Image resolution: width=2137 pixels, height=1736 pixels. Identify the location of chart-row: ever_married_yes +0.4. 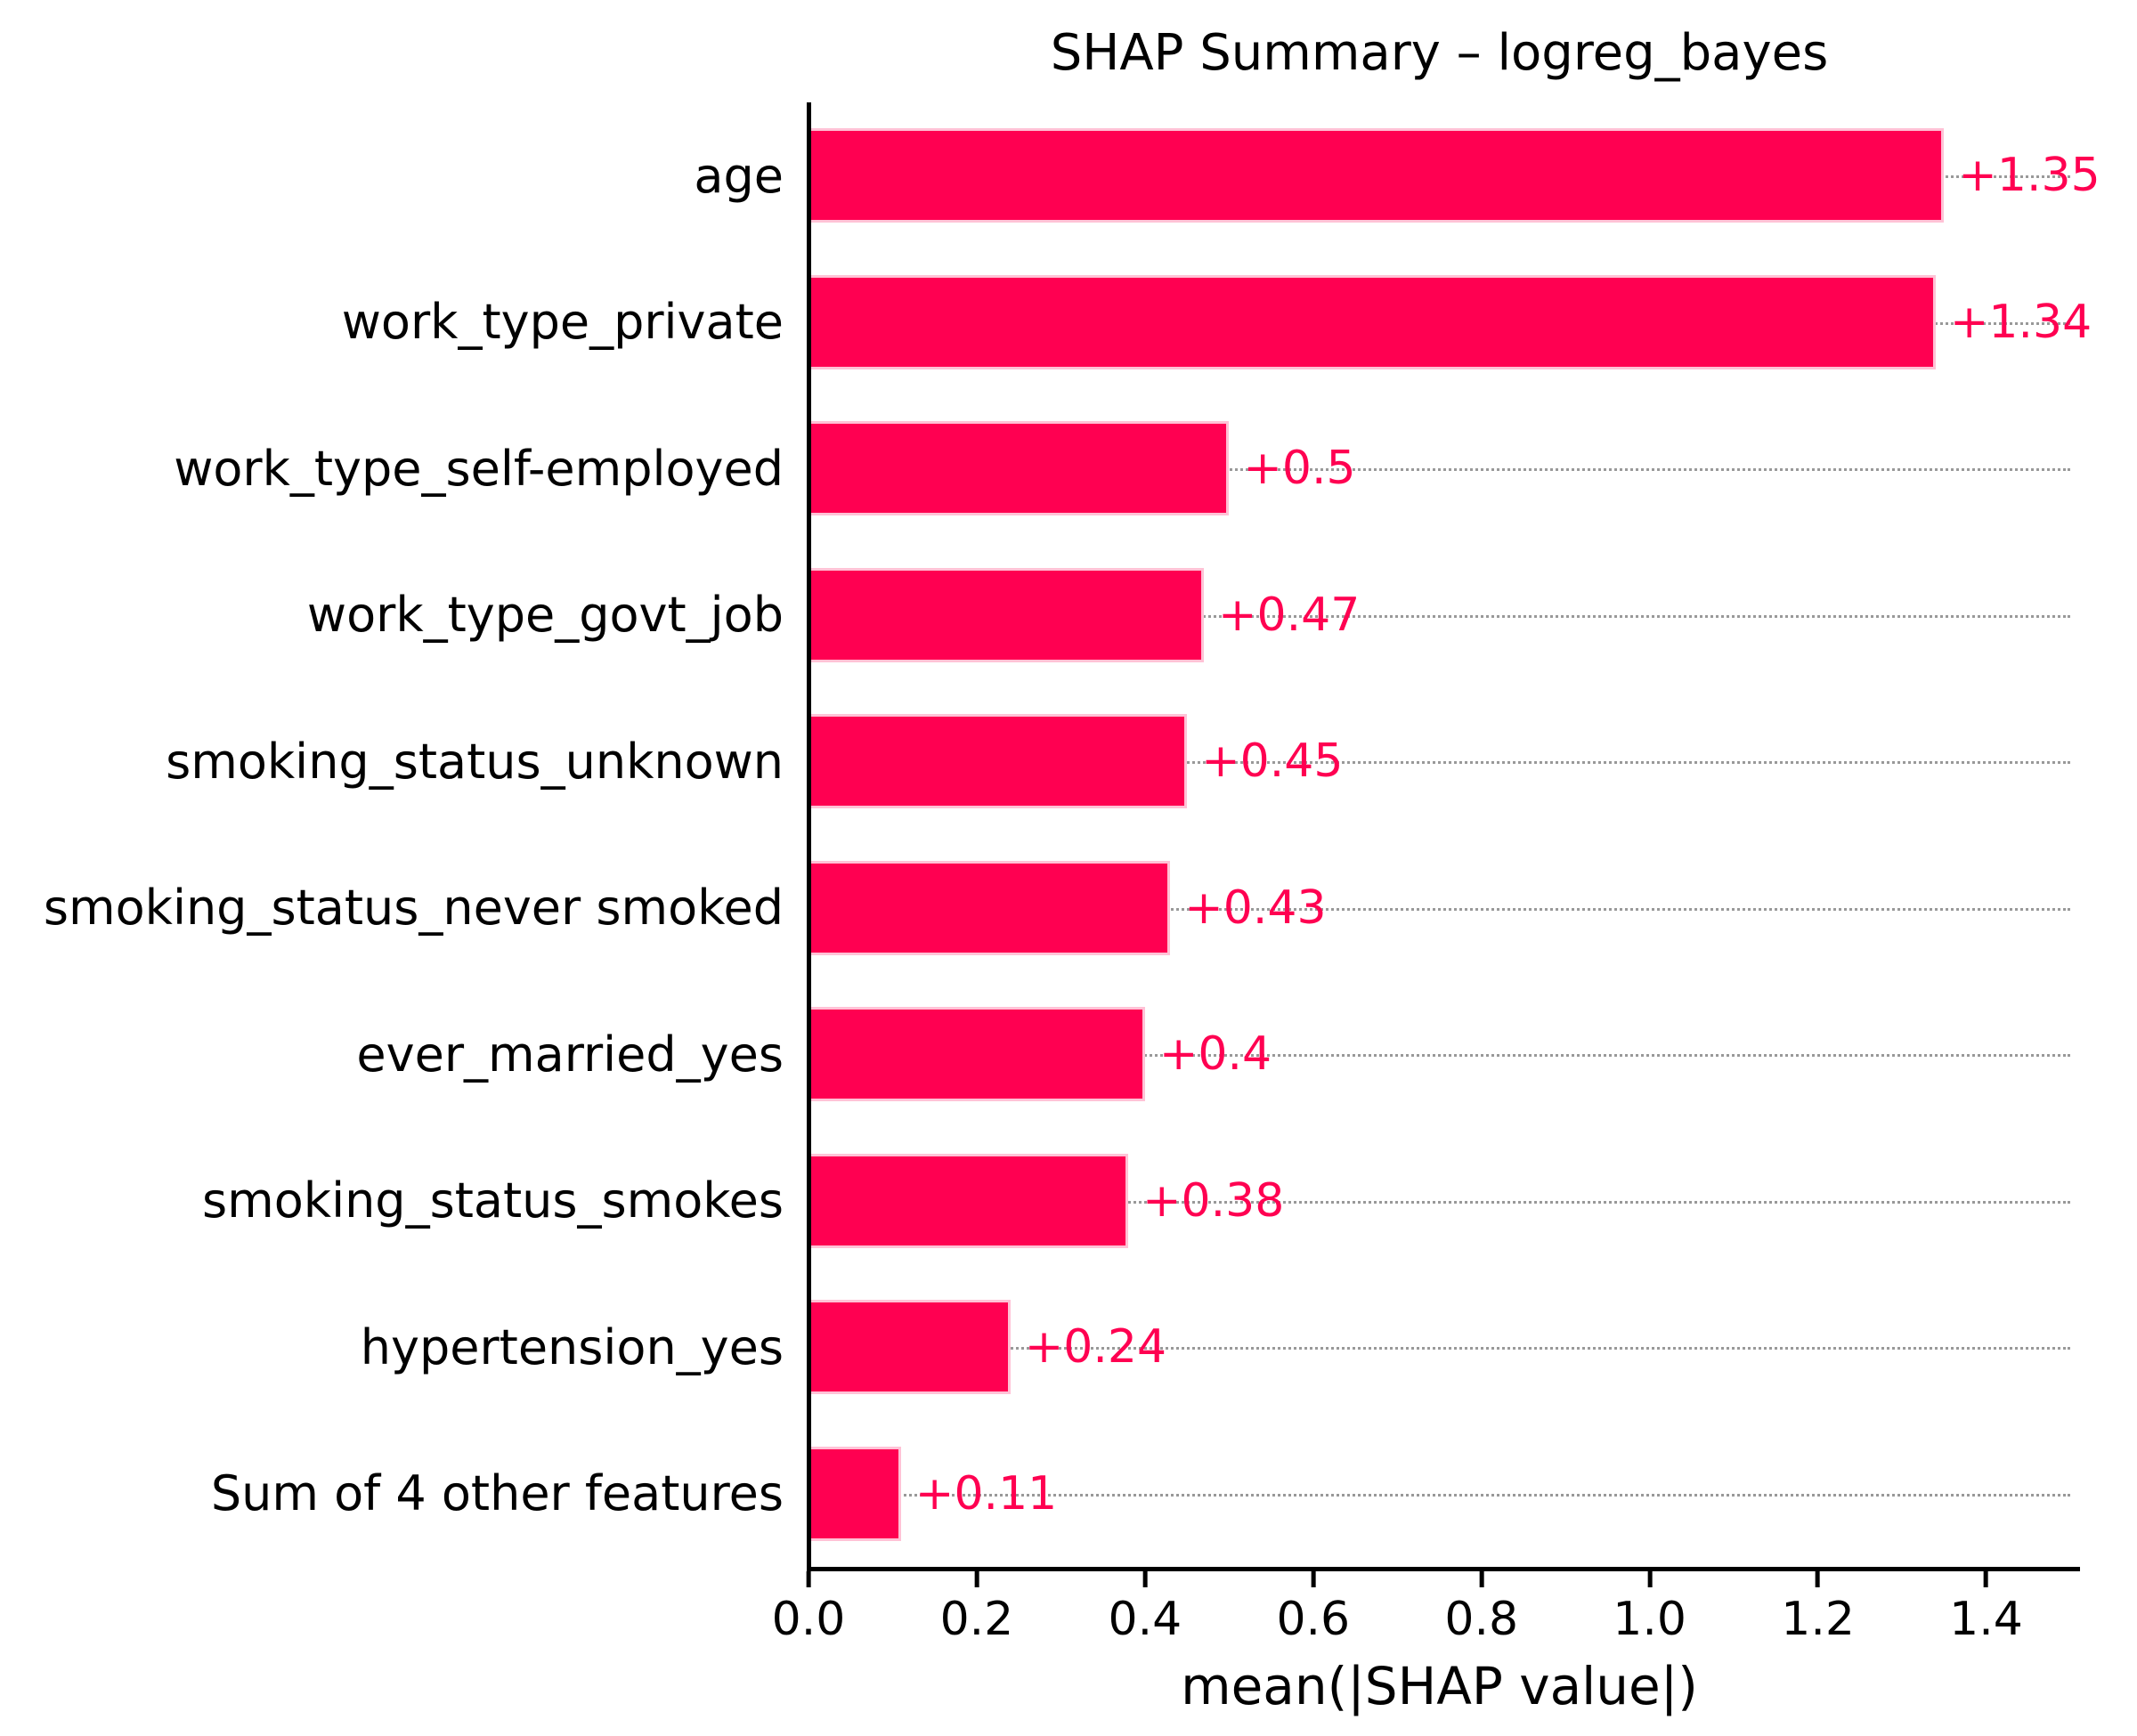
(1035, 1054).